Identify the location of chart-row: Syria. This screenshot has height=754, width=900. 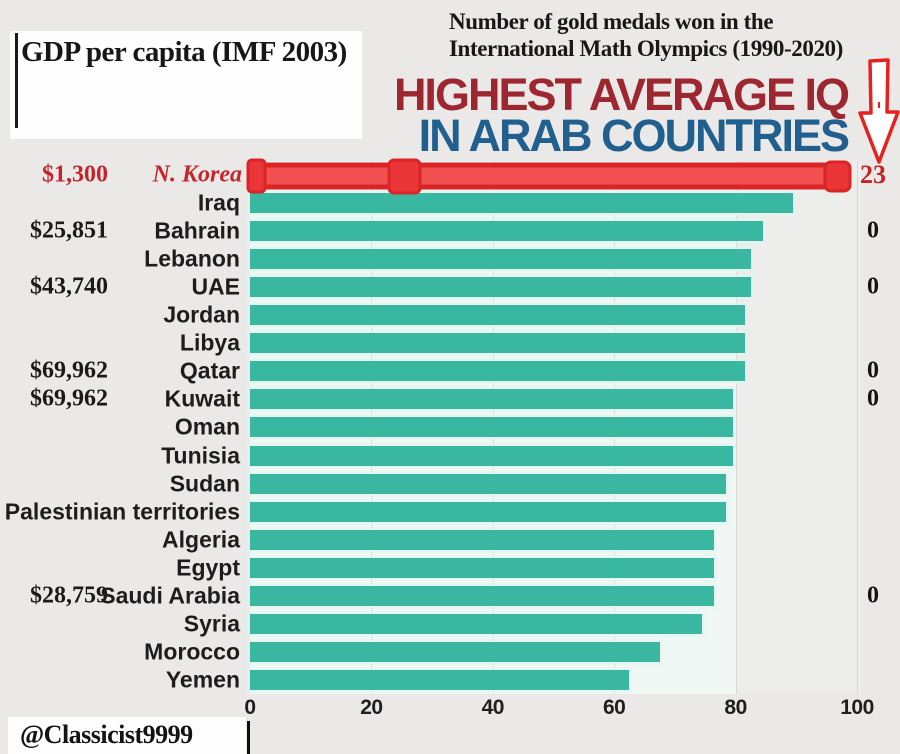
(450, 624).